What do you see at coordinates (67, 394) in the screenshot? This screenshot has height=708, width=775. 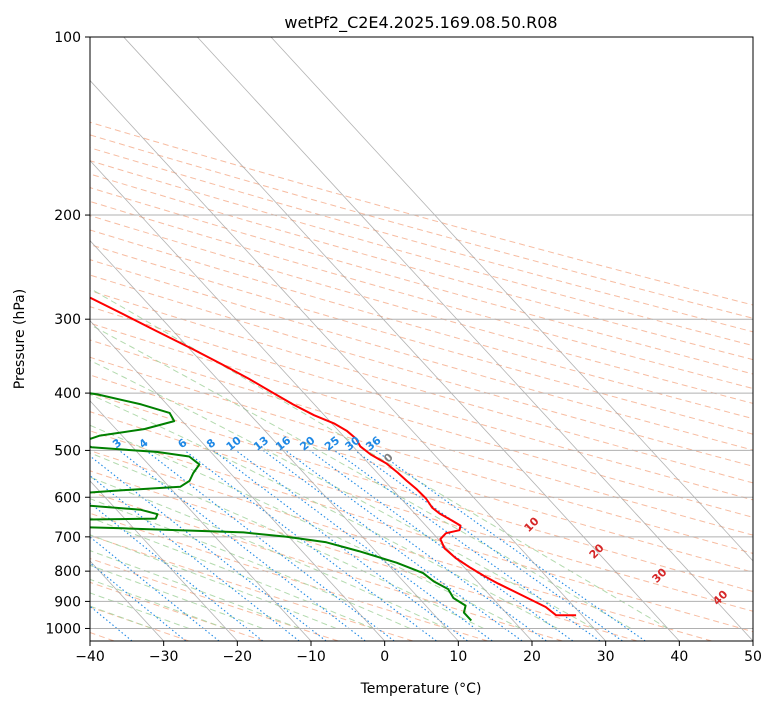 I see `y-tick-label: 400` at bounding box center [67, 394].